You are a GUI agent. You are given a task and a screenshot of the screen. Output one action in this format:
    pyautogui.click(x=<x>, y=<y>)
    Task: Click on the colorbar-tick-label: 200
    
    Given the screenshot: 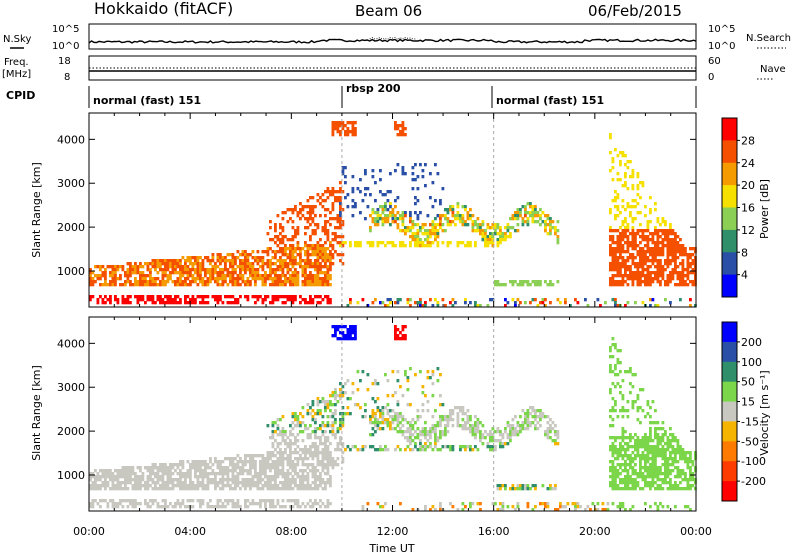 What is the action you would take?
    pyautogui.click(x=751, y=342)
    